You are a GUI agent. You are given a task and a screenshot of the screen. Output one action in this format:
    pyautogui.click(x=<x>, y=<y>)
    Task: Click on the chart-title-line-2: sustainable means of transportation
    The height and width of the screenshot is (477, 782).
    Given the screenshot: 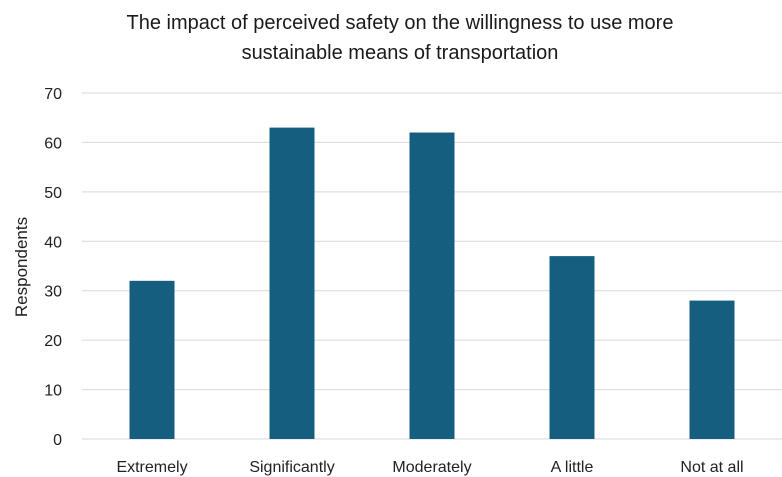 What is the action you would take?
    pyautogui.click(x=400, y=53)
    